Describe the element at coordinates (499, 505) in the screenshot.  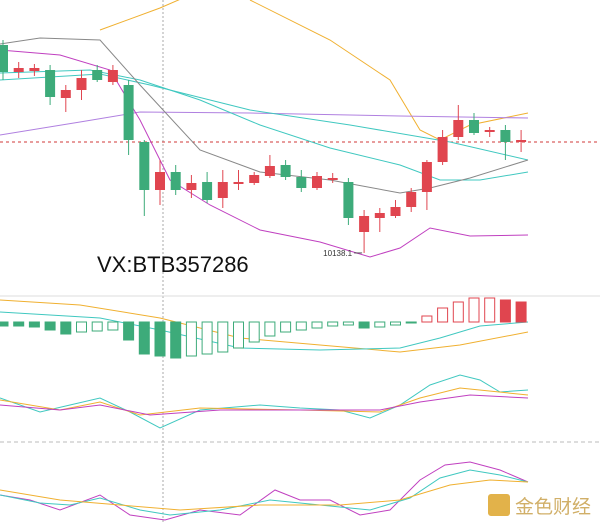
I see `watermark-logo` at that location.